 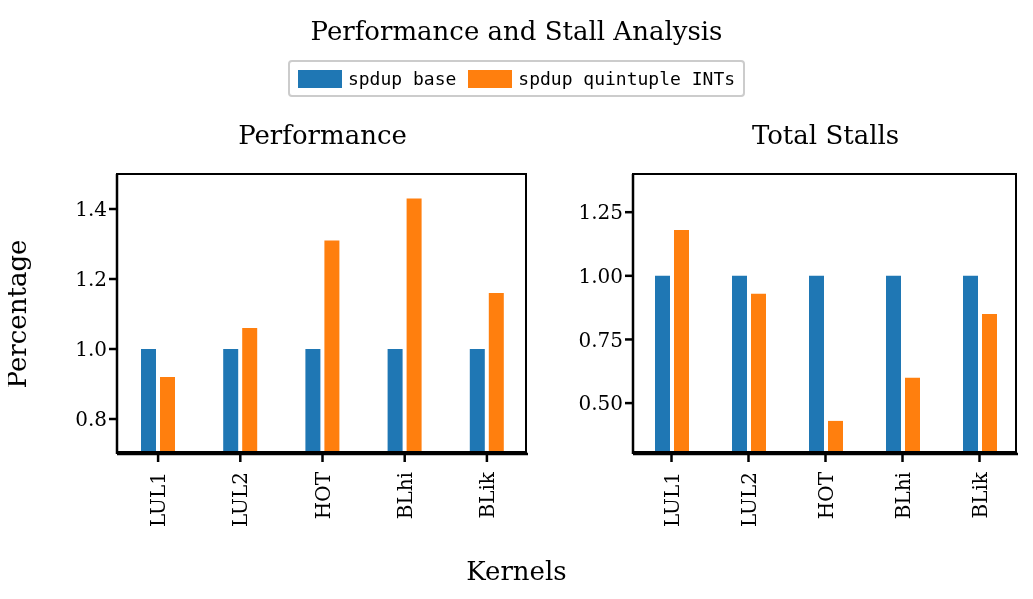 I want to click on legend-label: spdup quintuple INTs, so click(x=627, y=78).